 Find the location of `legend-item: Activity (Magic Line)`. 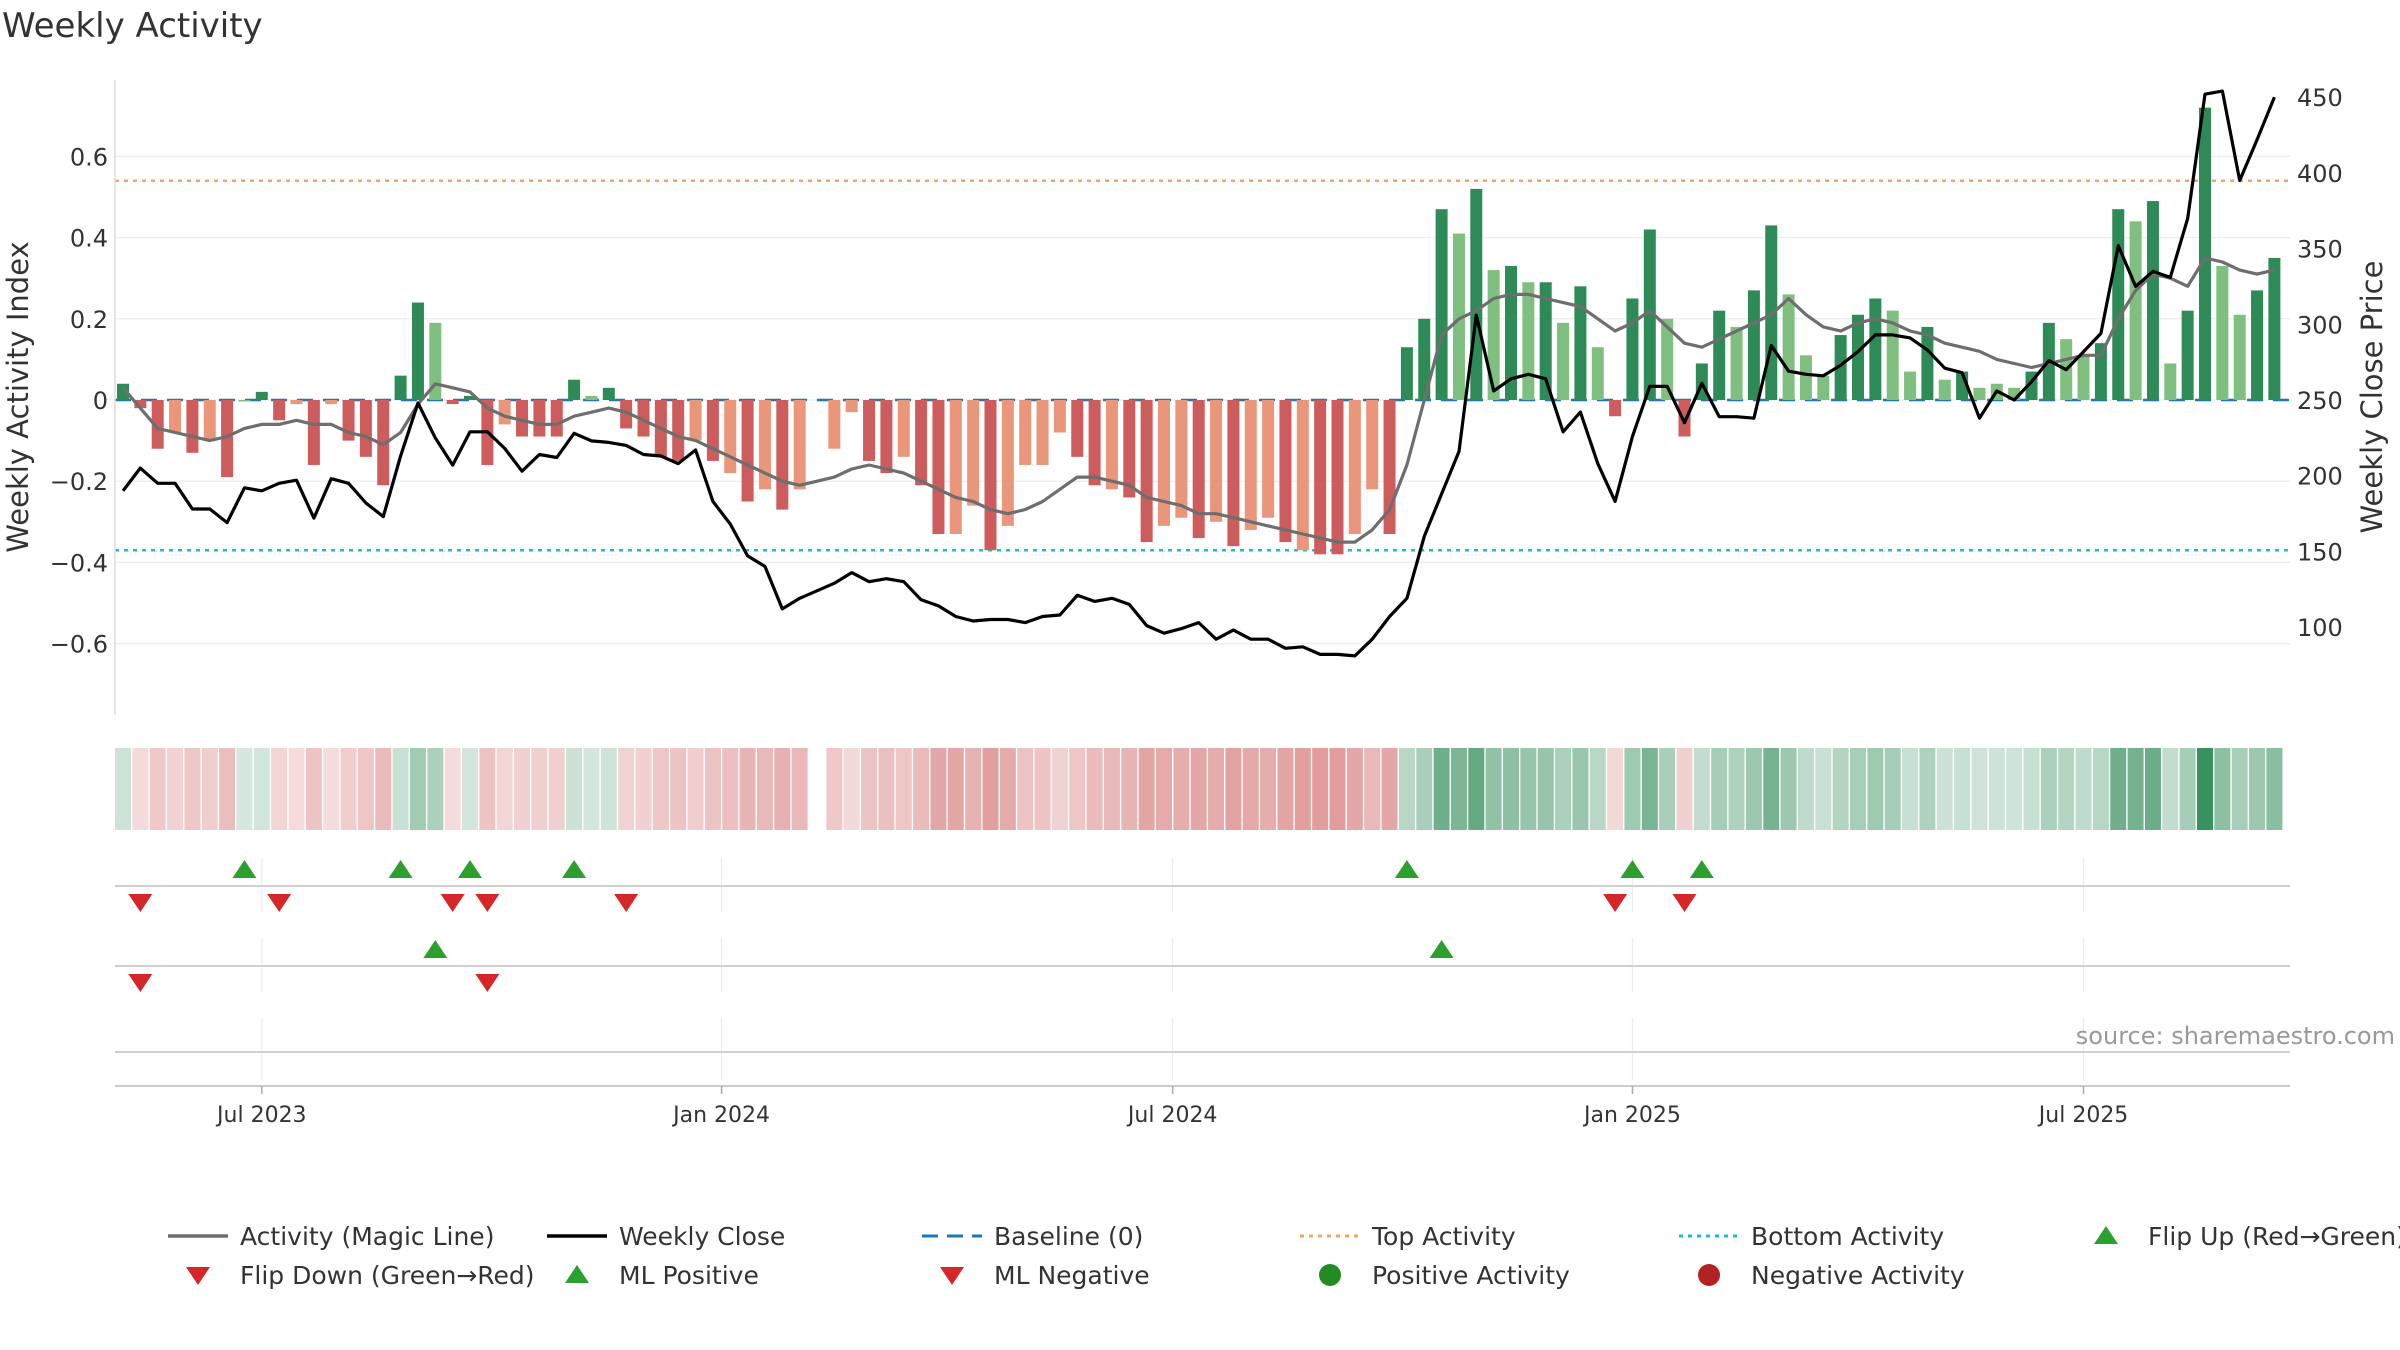

legend-item: Activity (Magic Line) is located at coordinates (331, 1236).